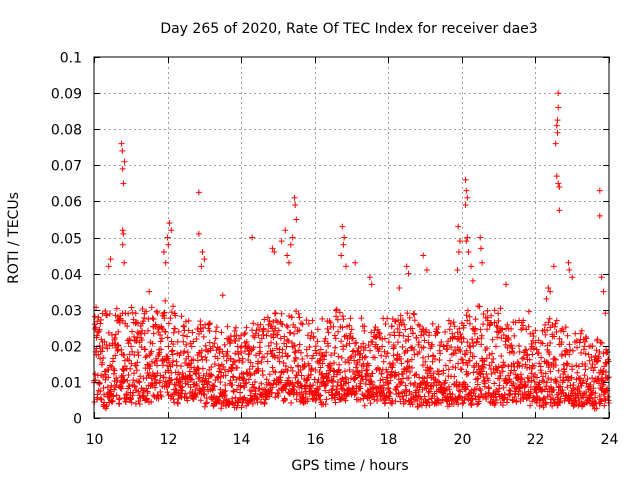 The height and width of the screenshot is (480, 640). Describe the element at coordinates (95, 440) in the screenshot. I see `x-tick-label: 10` at that location.